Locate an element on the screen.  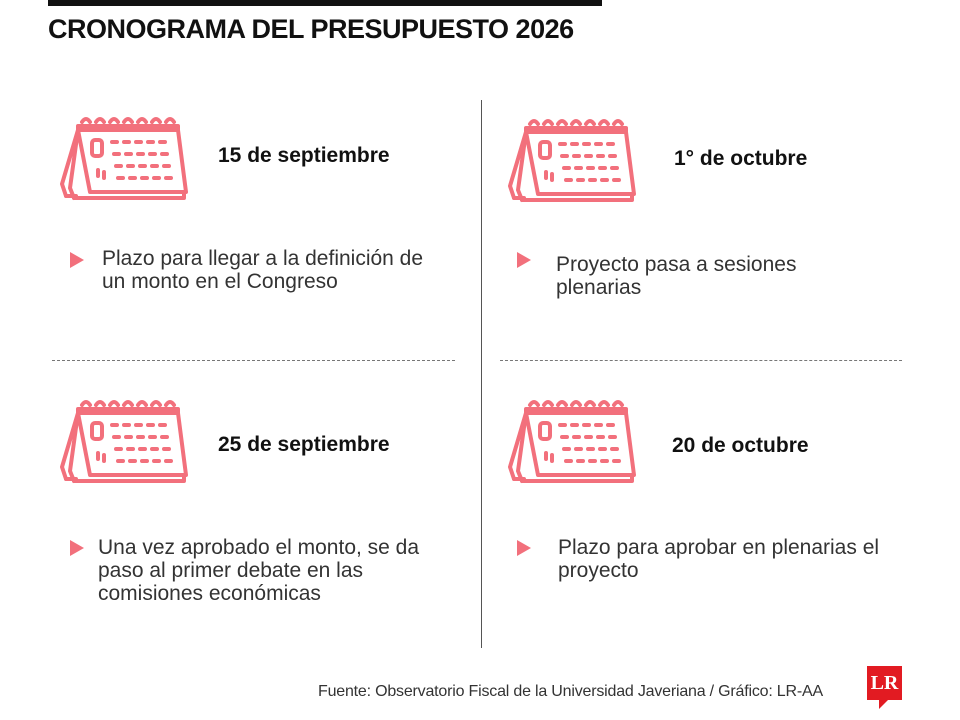
page-title: CRONOGRAMA DEL PRESUPUESTO 2026 is located at coordinates (311, 29).